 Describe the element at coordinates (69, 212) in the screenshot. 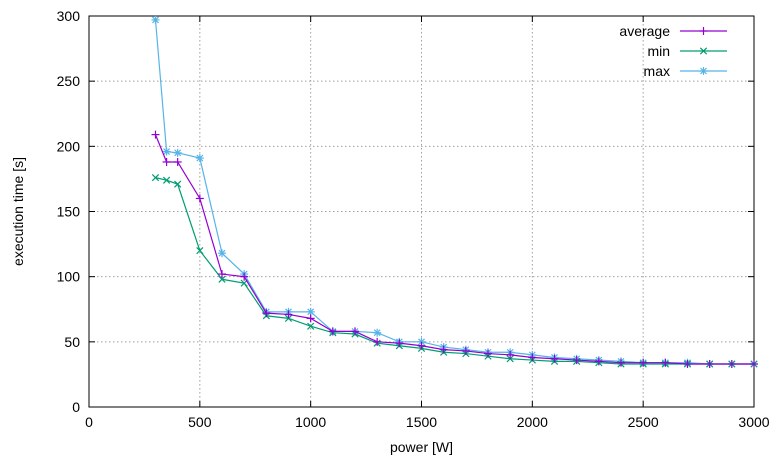

I see `y-tick-label: 150` at that location.